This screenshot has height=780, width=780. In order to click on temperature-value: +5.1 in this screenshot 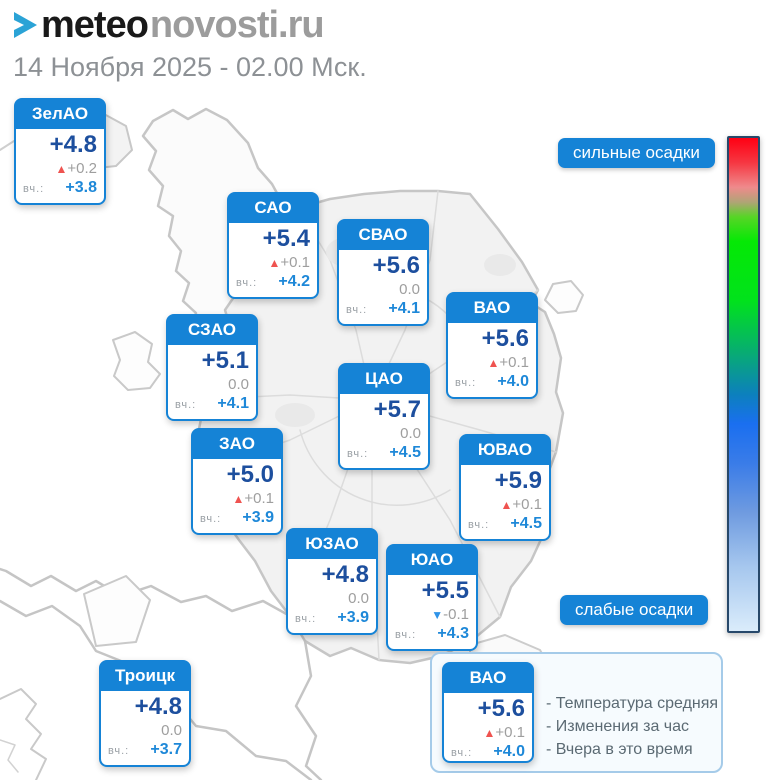, I will do `click(225, 360)`.